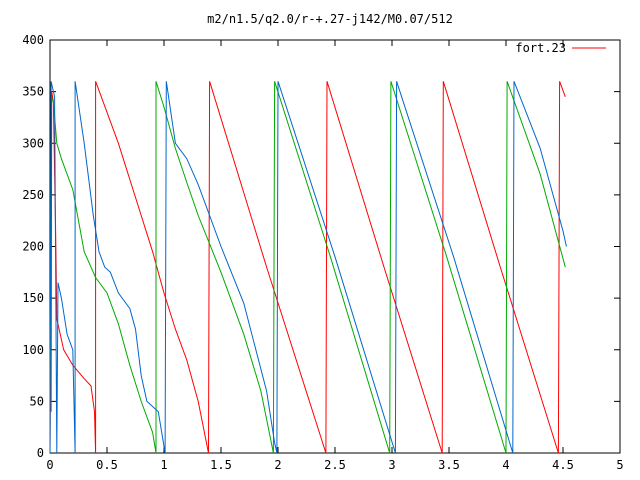  Describe the element at coordinates (33, 298) in the screenshot. I see `y-tick-label: 150` at that location.